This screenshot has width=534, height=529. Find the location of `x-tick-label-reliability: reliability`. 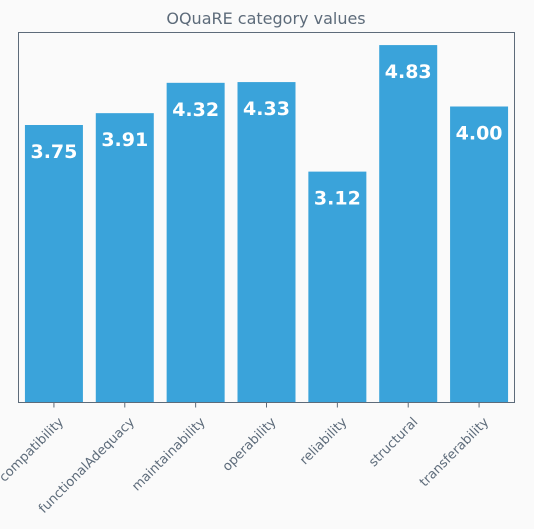

x-tick-label-reliability: reliability is located at coordinates (323, 441).